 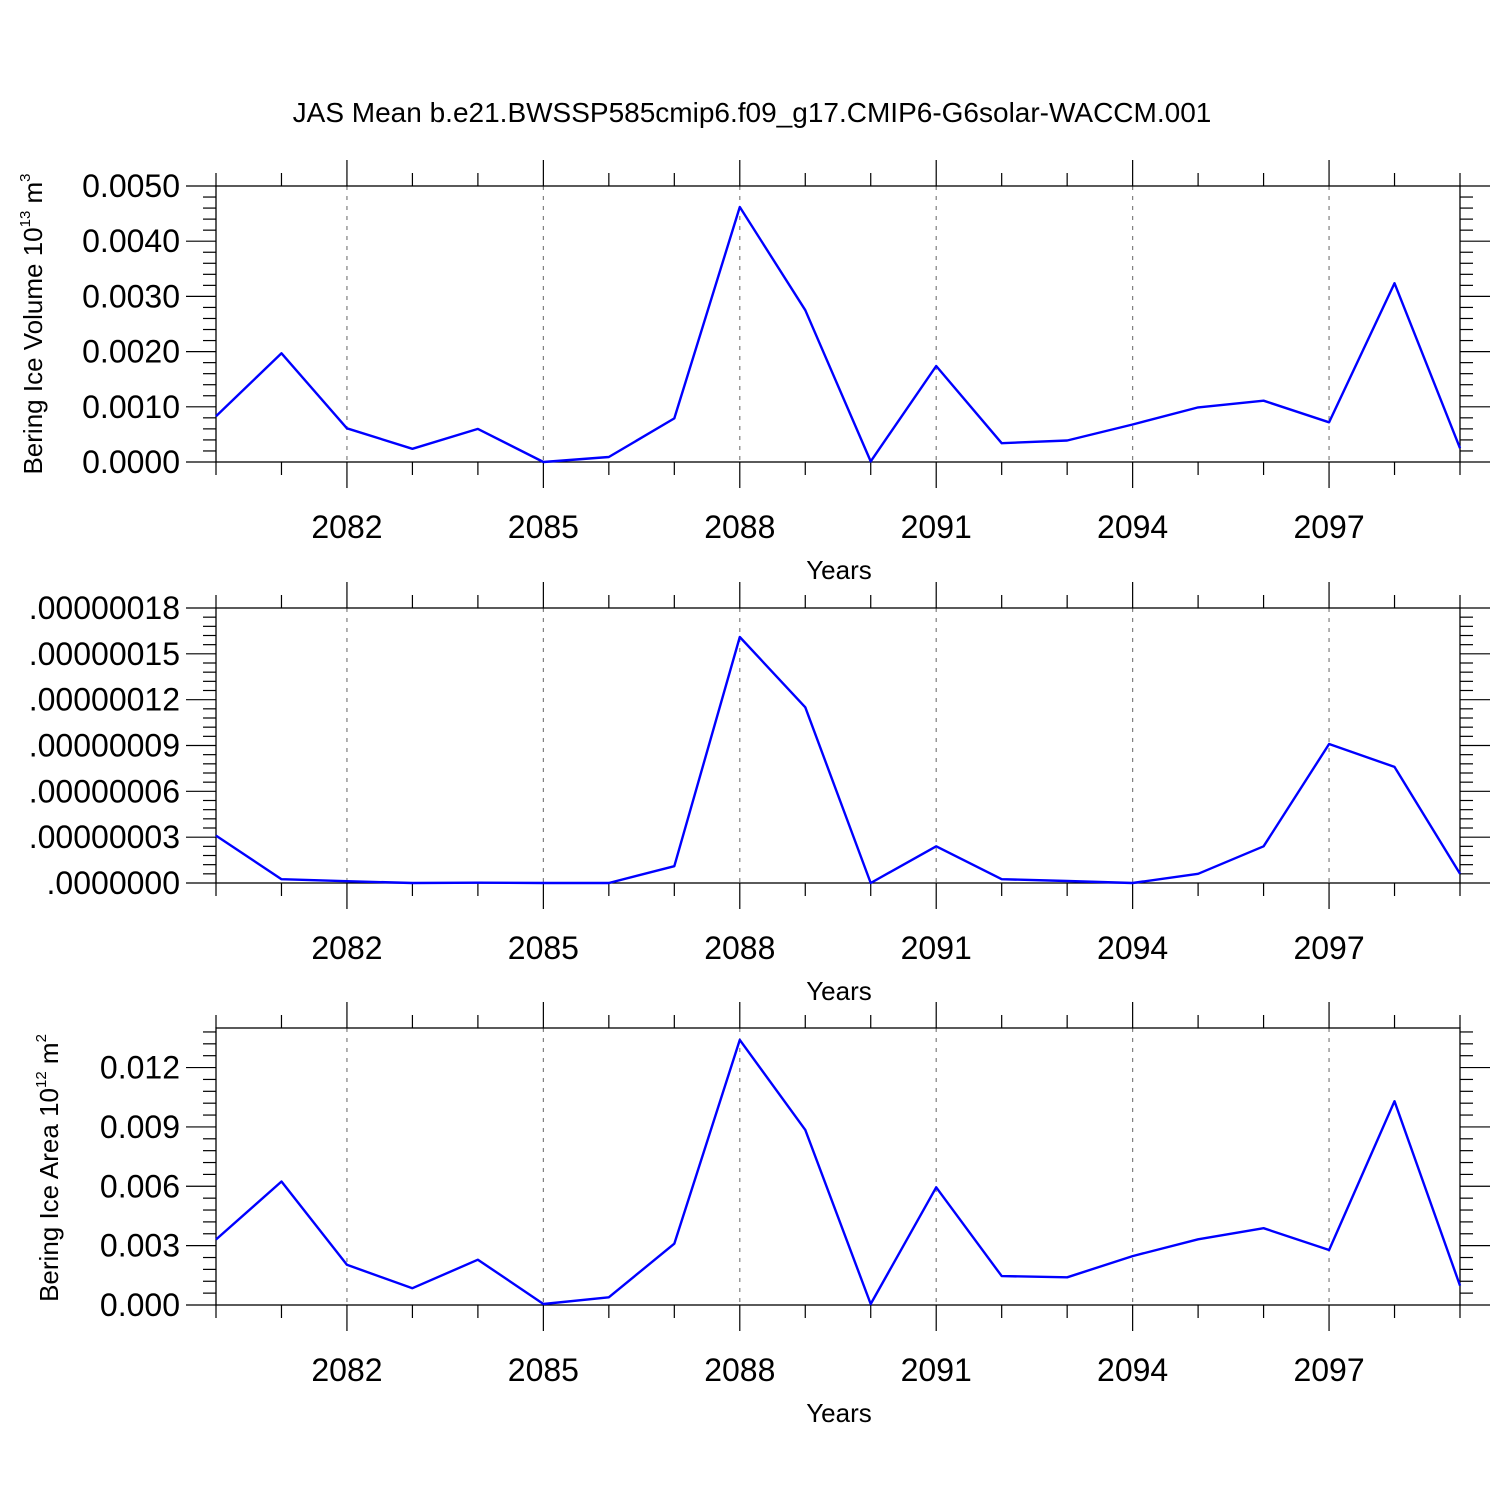 I want to click on y-tick-label: 0.0000, so click(x=131, y=462).